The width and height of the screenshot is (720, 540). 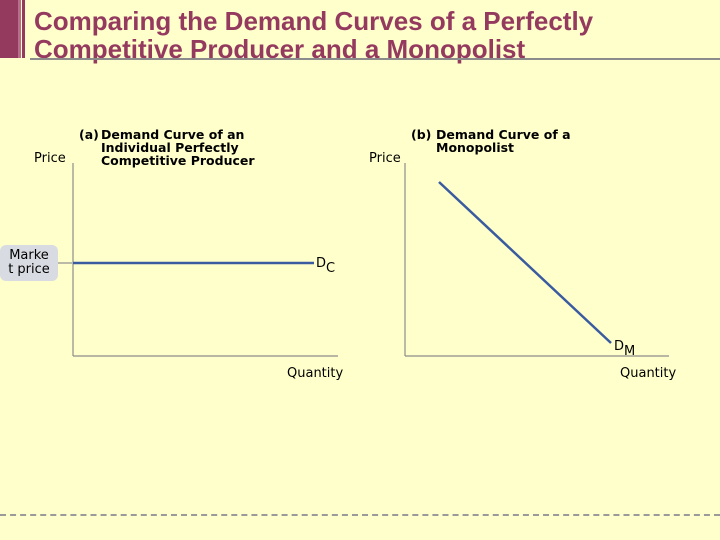 What do you see at coordinates (375, 59) in the screenshot?
I see `title-divider` at bounding box center [375, 59].